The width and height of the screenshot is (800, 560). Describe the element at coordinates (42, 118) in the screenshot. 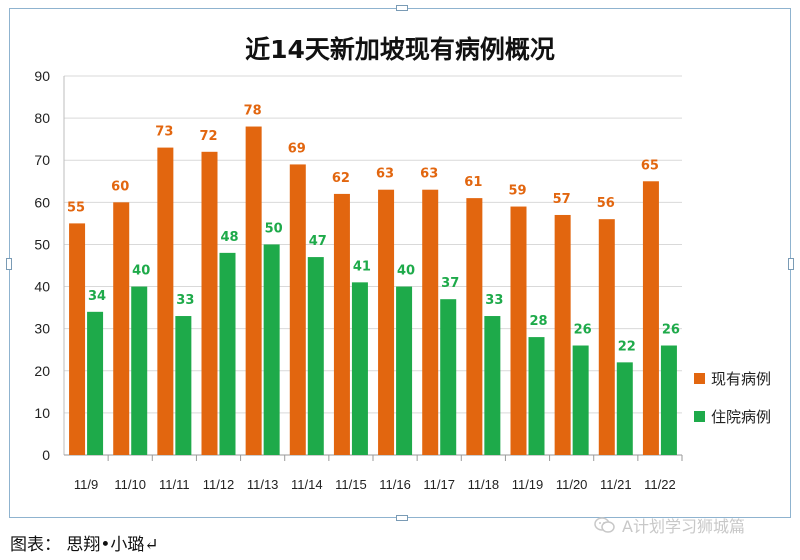

I see `y-tick-label: 80` at that location.